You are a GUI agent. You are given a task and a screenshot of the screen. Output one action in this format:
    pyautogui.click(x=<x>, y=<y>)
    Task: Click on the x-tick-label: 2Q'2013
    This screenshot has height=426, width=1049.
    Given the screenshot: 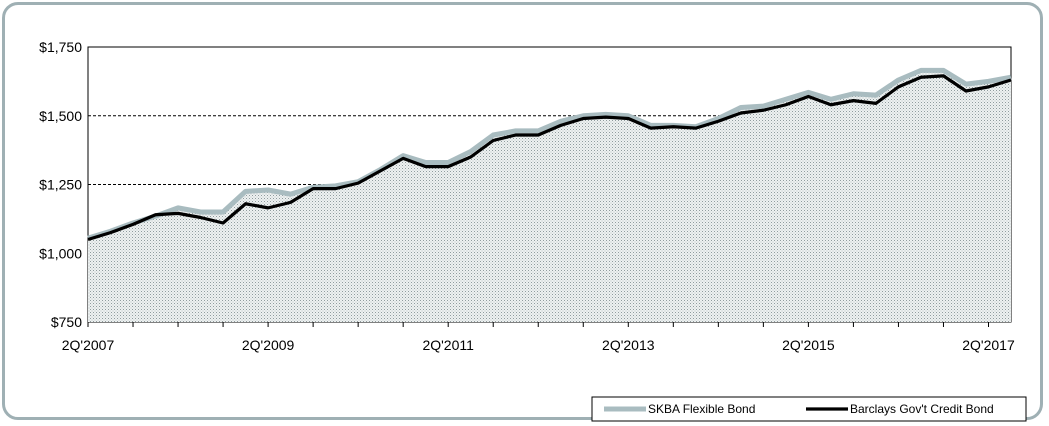 What is the action you would take?
    pyautogui.click(x=628, y=345)
    